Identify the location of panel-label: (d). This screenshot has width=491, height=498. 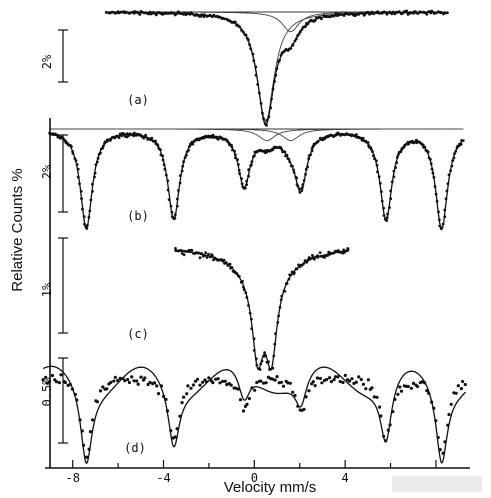
(135, 448).